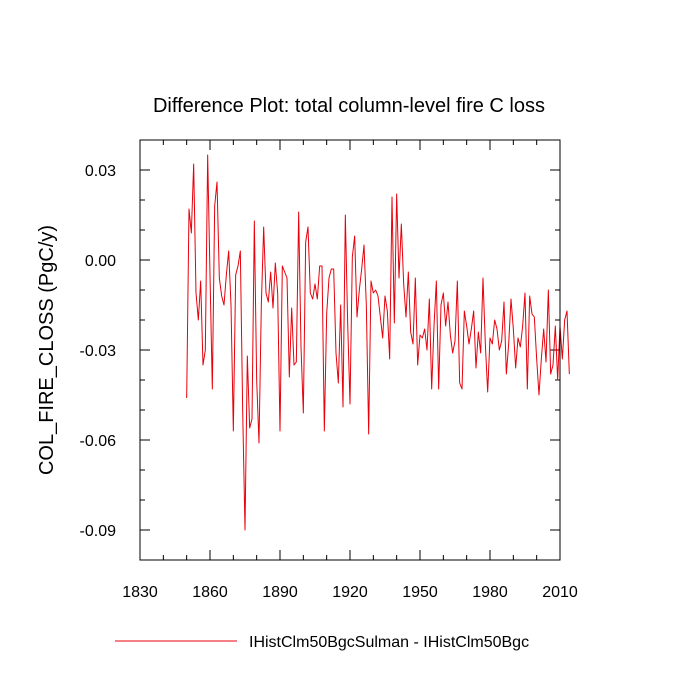  I want to click on y-tick-label: -0.03, so click(98, 351).